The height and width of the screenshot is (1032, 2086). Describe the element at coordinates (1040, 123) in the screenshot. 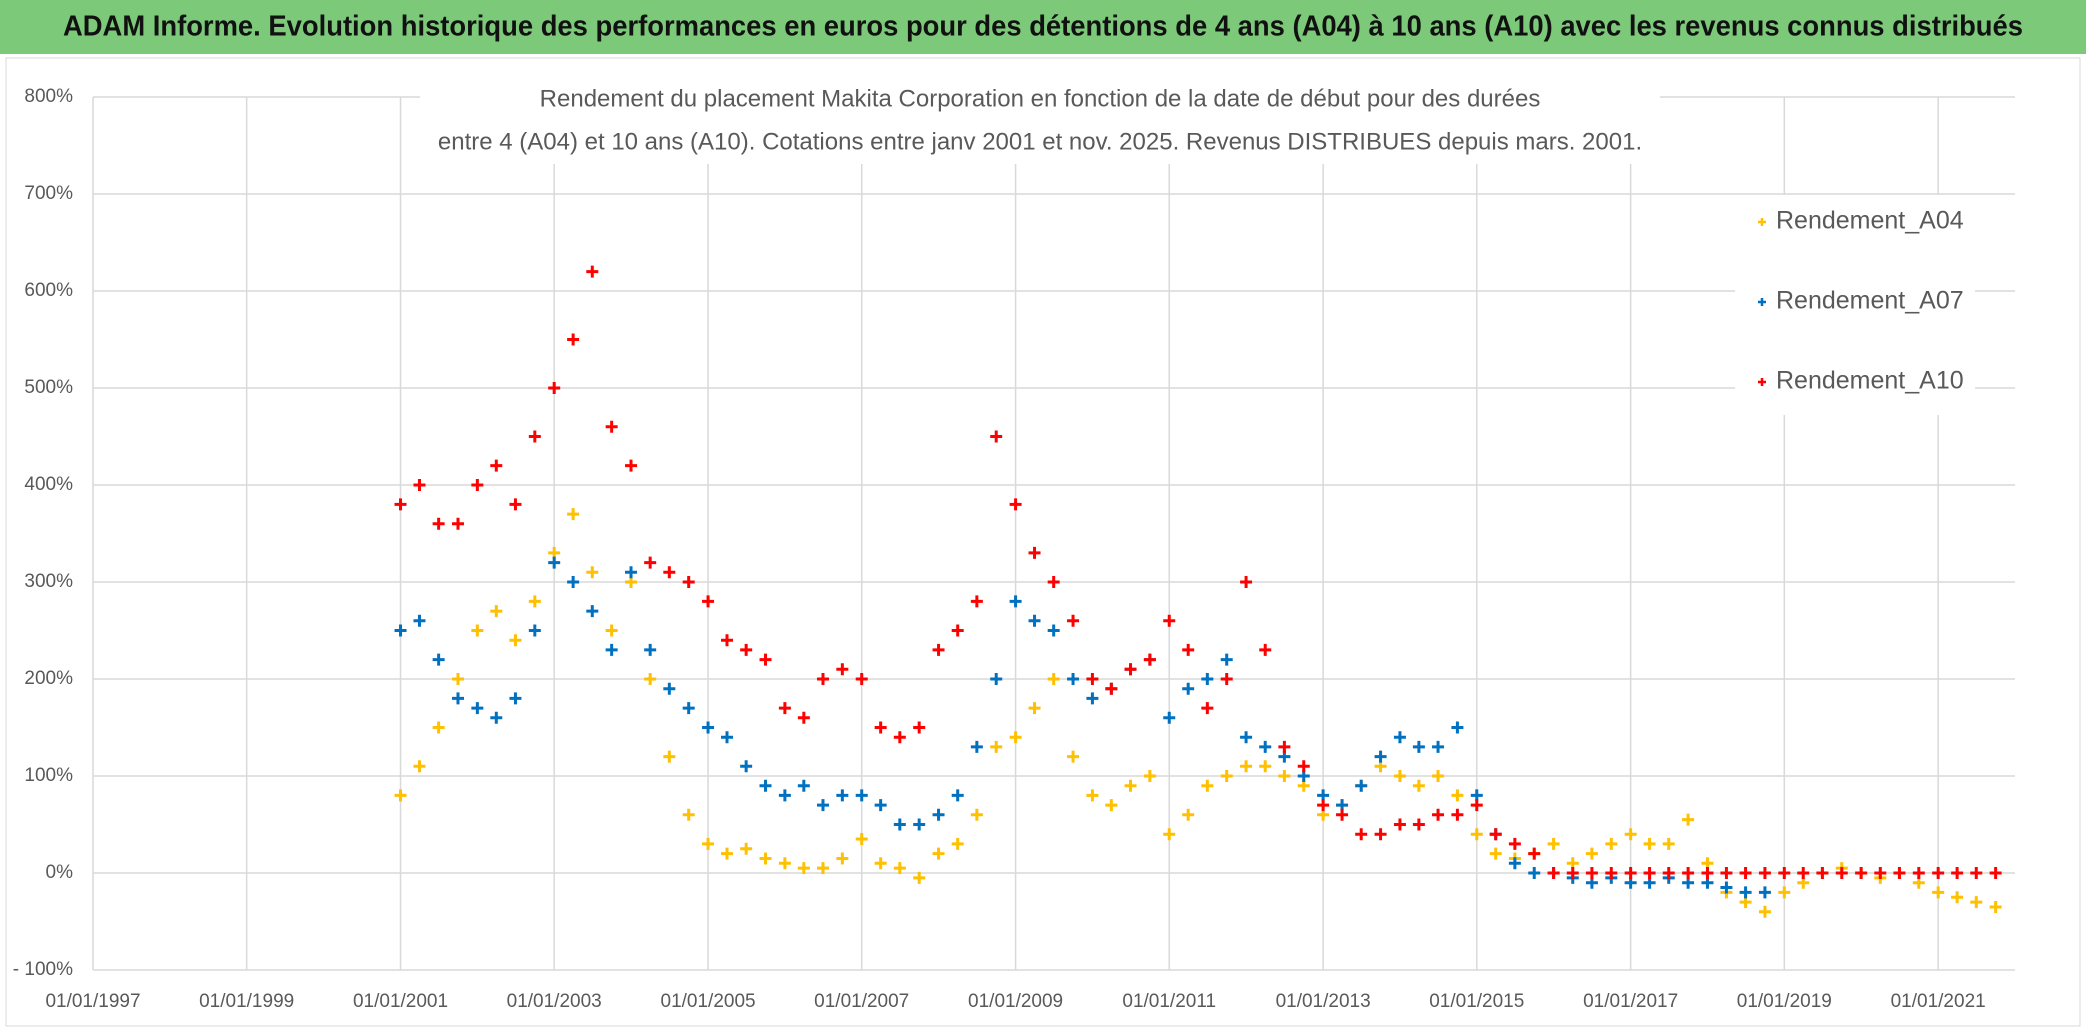

I see `title-bg` at that location.